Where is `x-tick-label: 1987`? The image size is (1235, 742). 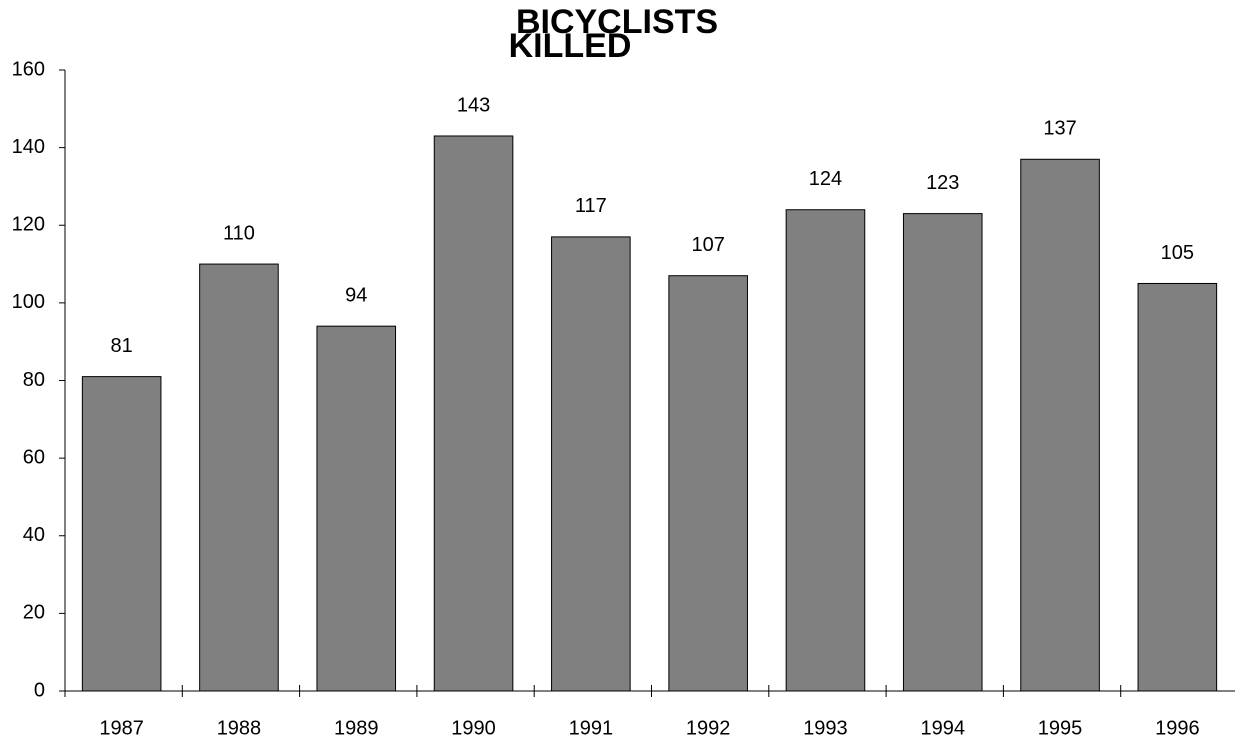
x-tick-label: 1987 is located at coordinates (121, 728).